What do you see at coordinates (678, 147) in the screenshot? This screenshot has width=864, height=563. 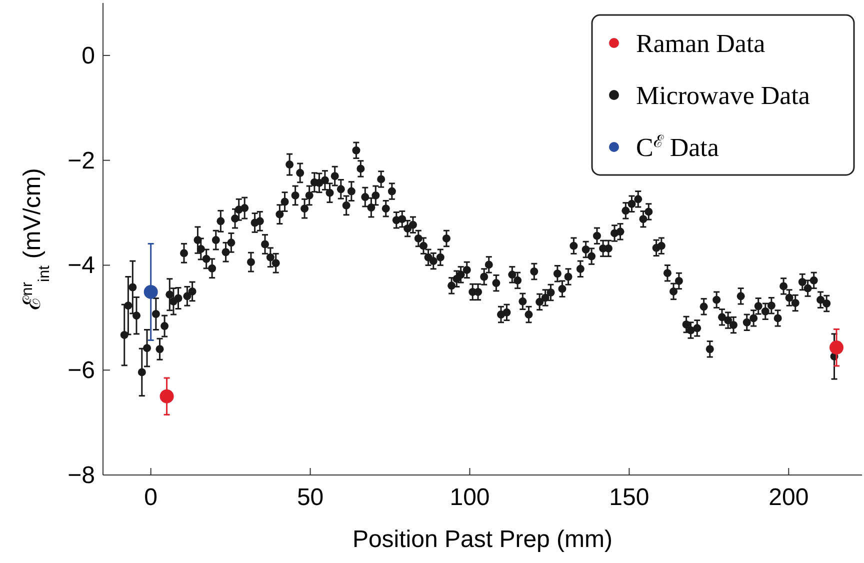 I see `legend-label: C$^{ℰ}$ Data` at bounding box center [678, 147].